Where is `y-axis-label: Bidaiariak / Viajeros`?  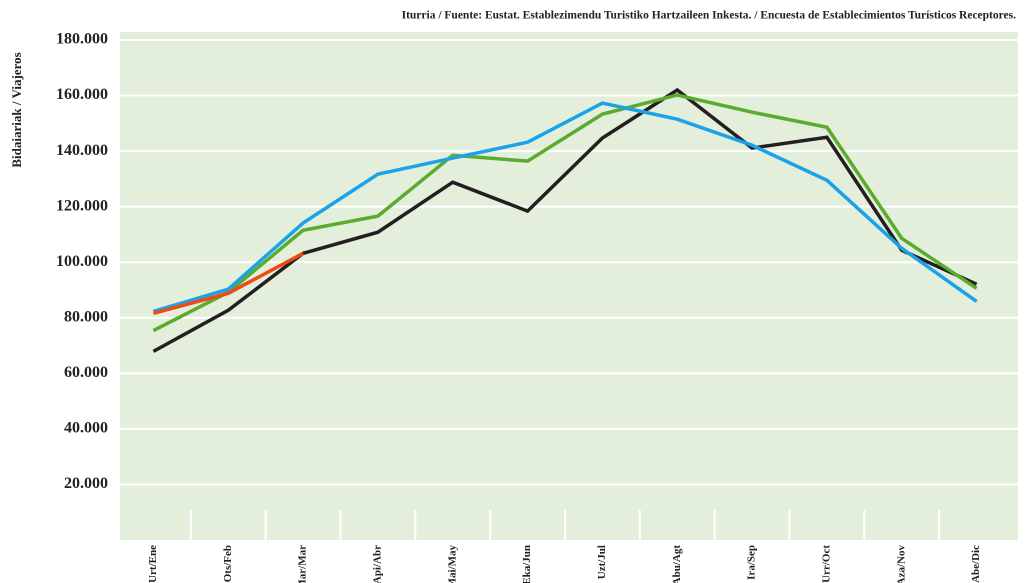
y-axis-label: Bidaiariak / Viajeros is located at coordinates (16, 109).